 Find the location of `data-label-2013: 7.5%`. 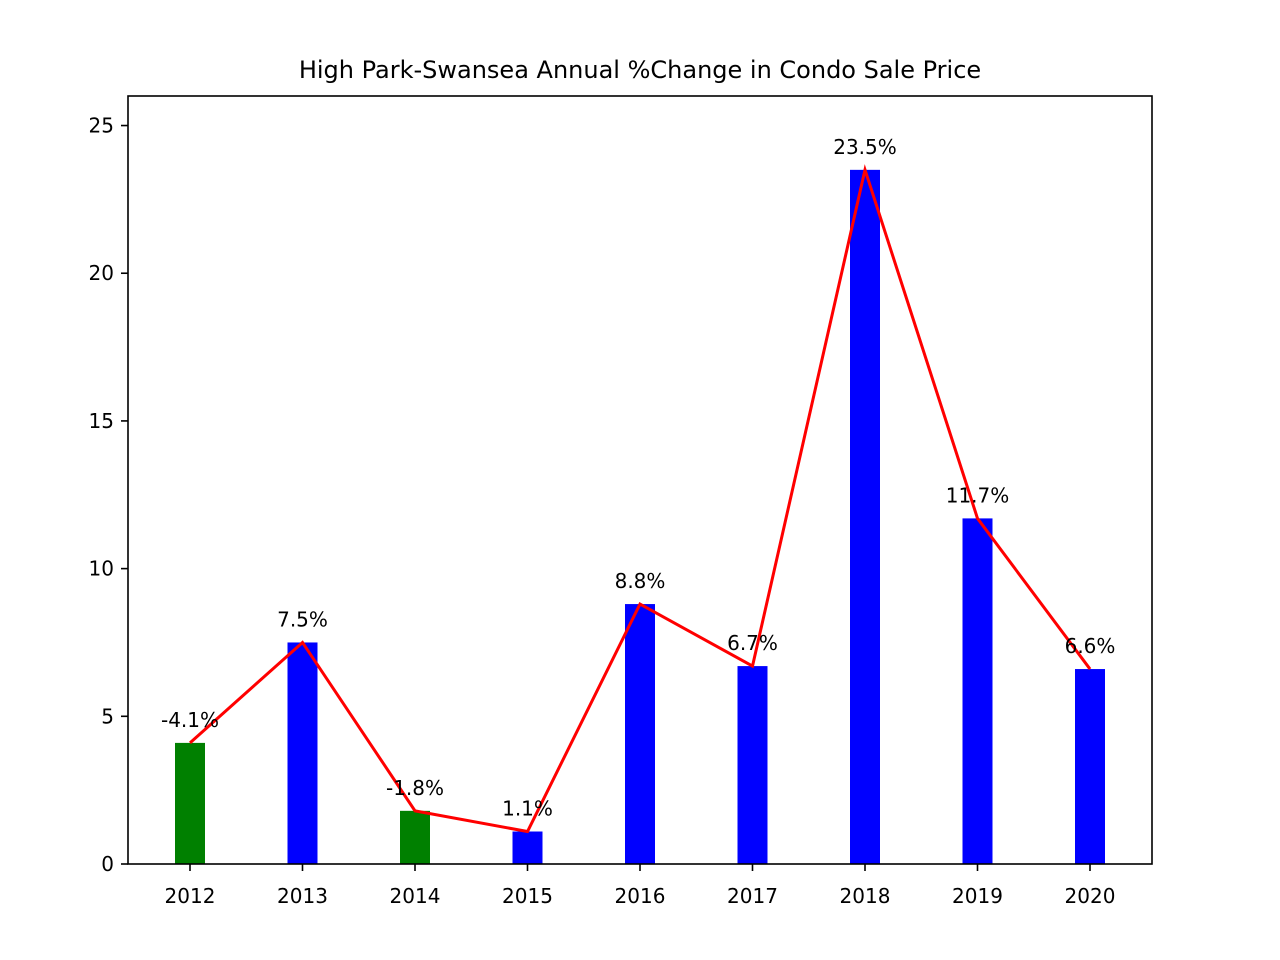

data-label-2013: 7.5% is located at coordinates (302, 619).